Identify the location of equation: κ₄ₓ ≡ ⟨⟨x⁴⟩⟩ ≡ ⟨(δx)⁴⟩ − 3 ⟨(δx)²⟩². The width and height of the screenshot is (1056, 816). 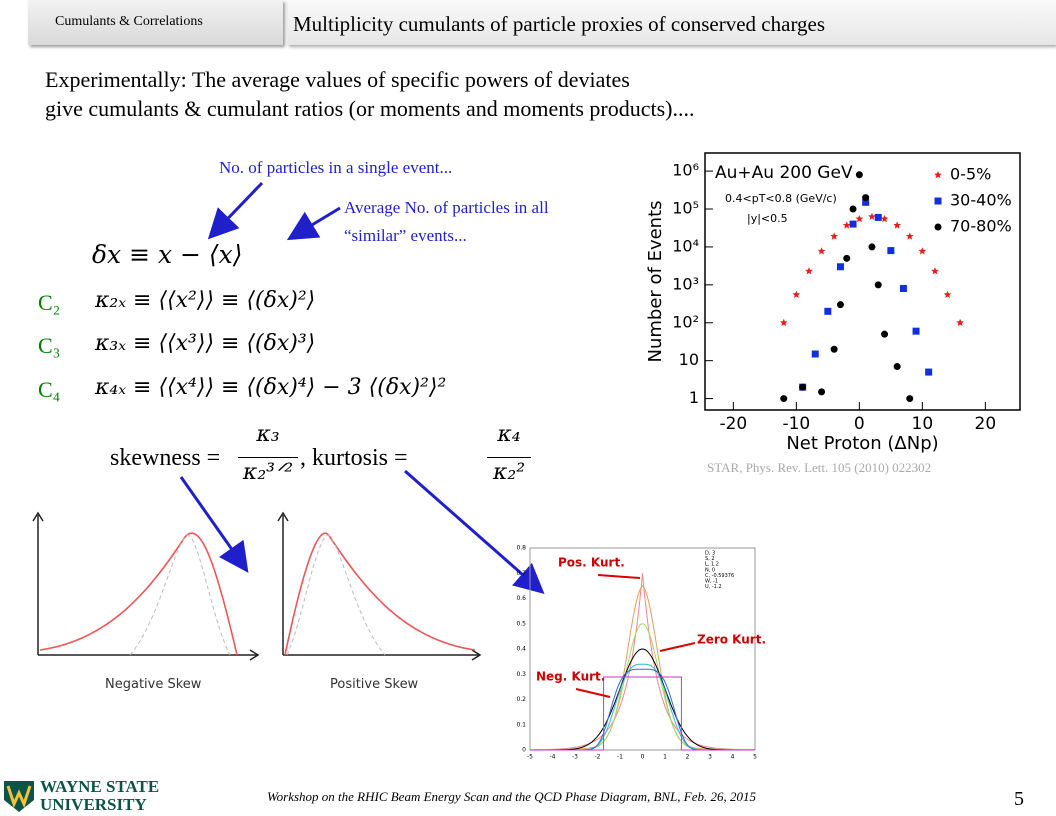
(271, 387).